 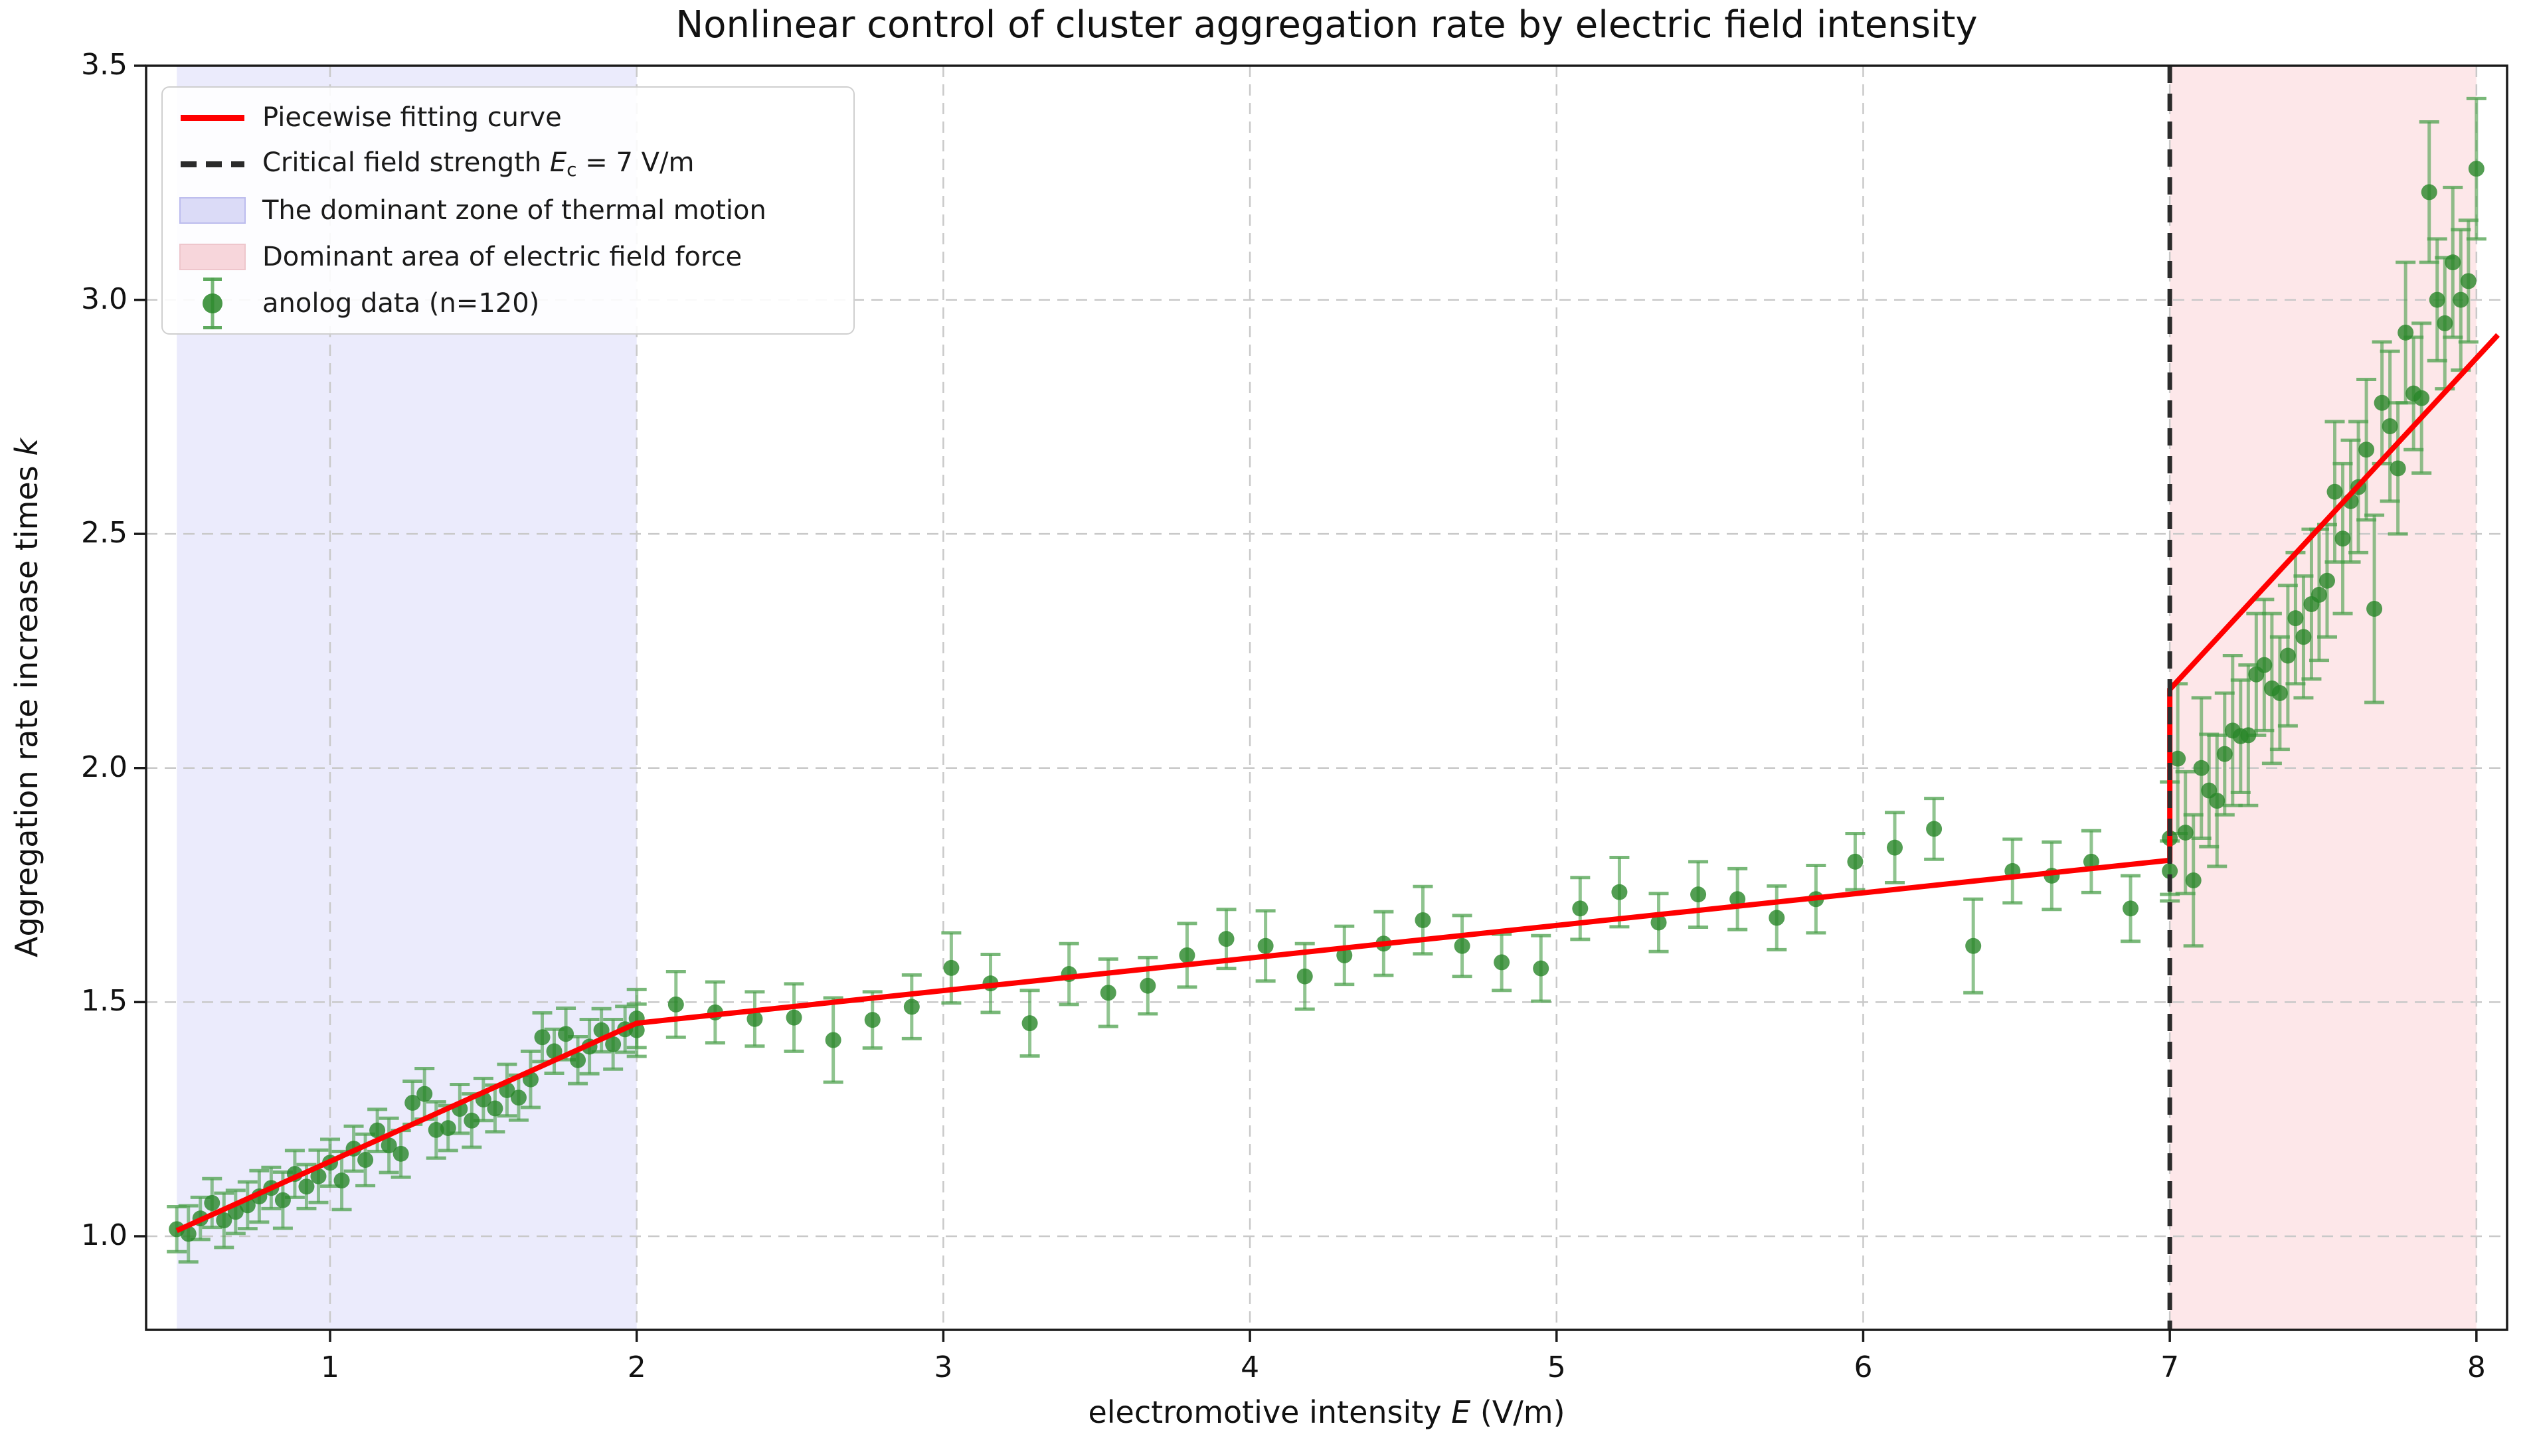 I want to click on x-axis-label: electromotive intensity E (V/m), so click(x=1326, y=1412).